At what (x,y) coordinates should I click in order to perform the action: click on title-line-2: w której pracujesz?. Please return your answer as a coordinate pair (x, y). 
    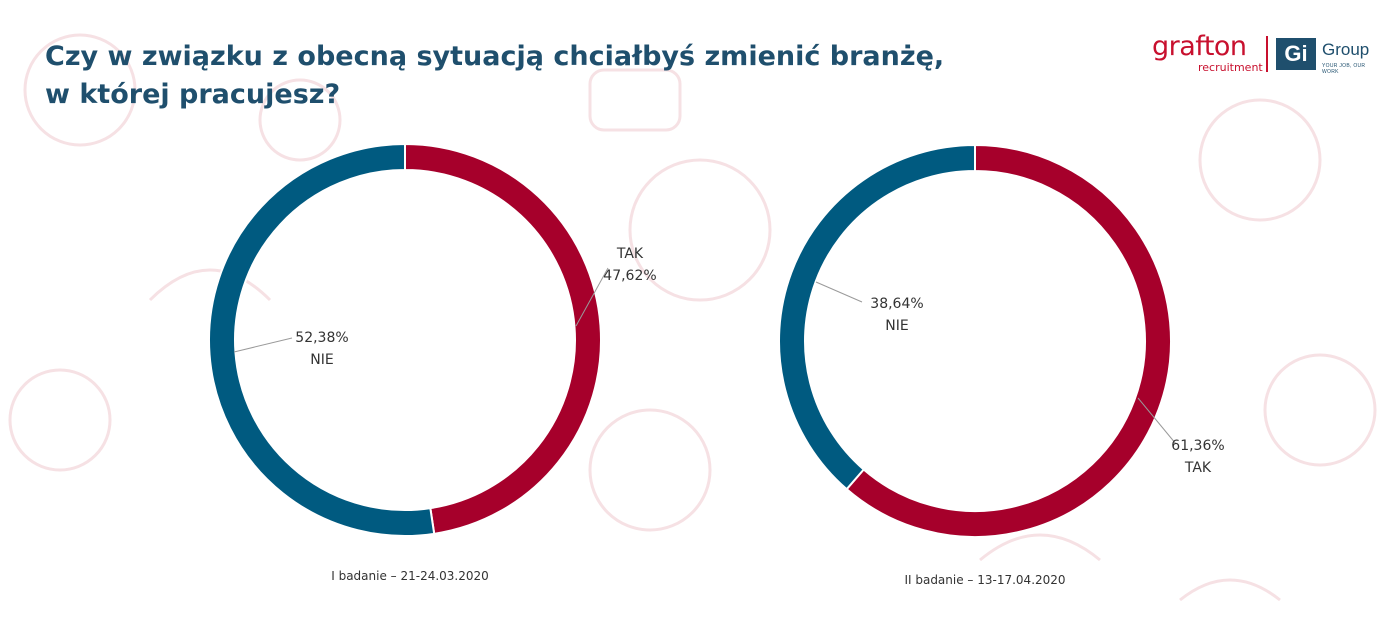
    Looking at the image, I should click on (193, 94).